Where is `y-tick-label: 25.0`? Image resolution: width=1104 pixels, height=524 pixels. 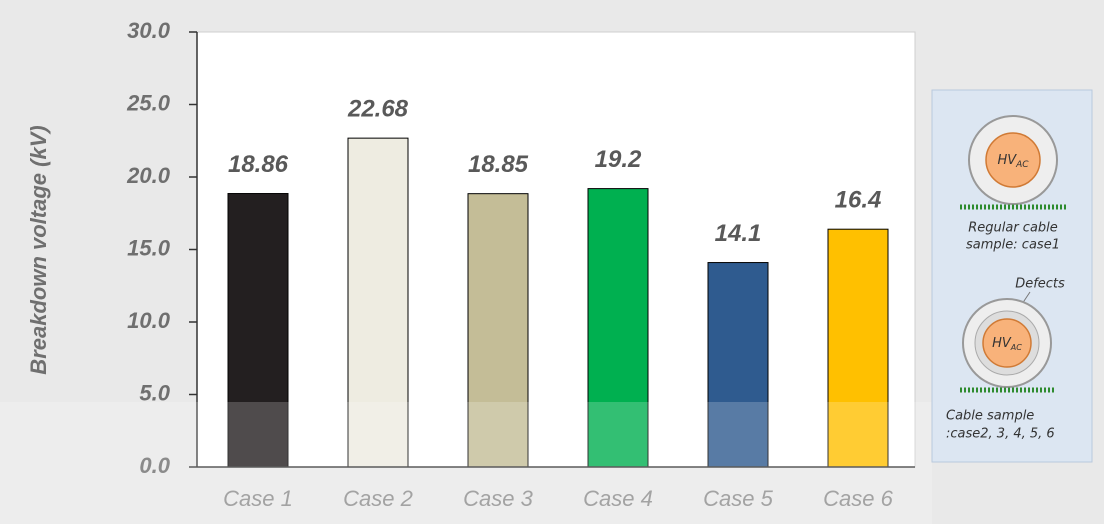 y-tick-label: 25.0 is located at coordinates (148, 102).